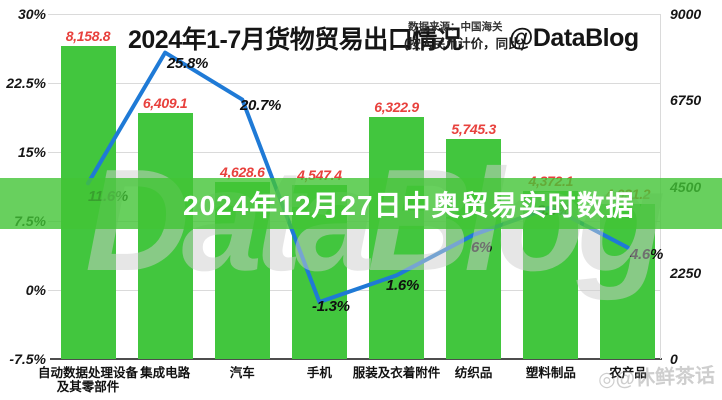  Describe the element at coordinates (656, 378) in the screenshot. I see `corner-watermark: ◎@休鲜茶话` at that location.